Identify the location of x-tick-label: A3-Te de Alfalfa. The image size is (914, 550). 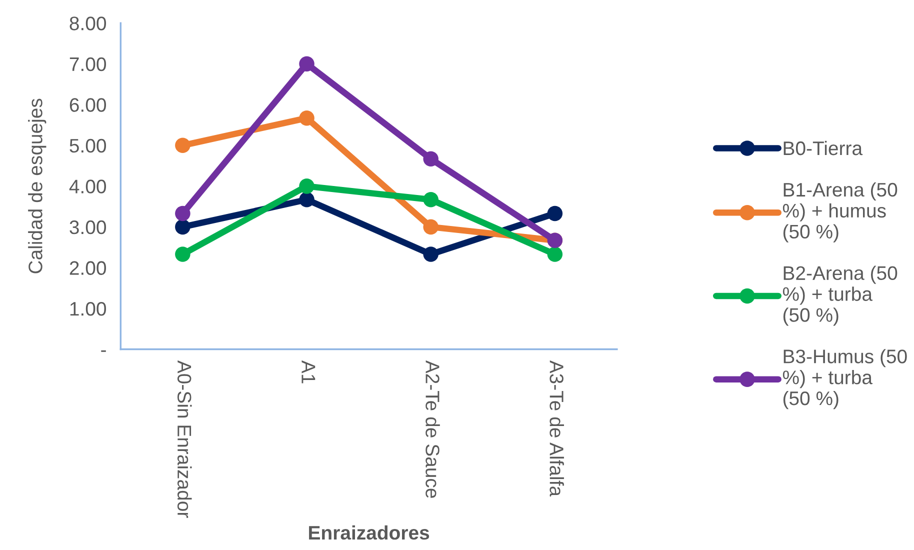
(557, 428).